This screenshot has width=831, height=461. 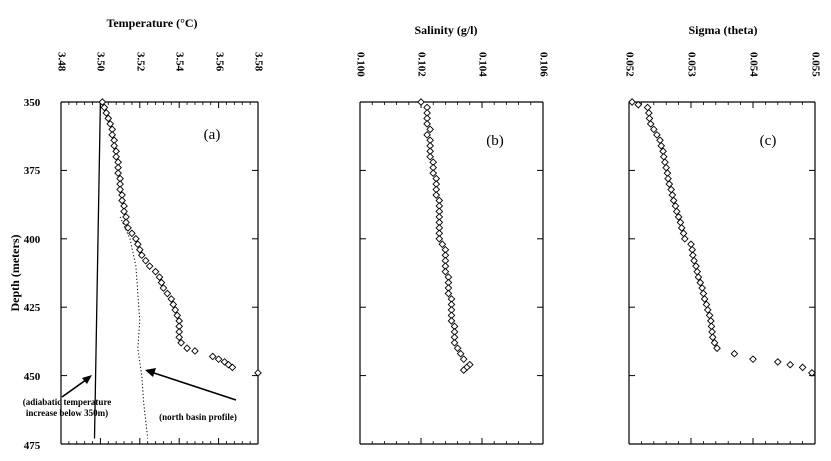 I want to click on sigma-x-tick-labels: 0.052 0.053 0.054 0.055, so click(x=722, y=64).